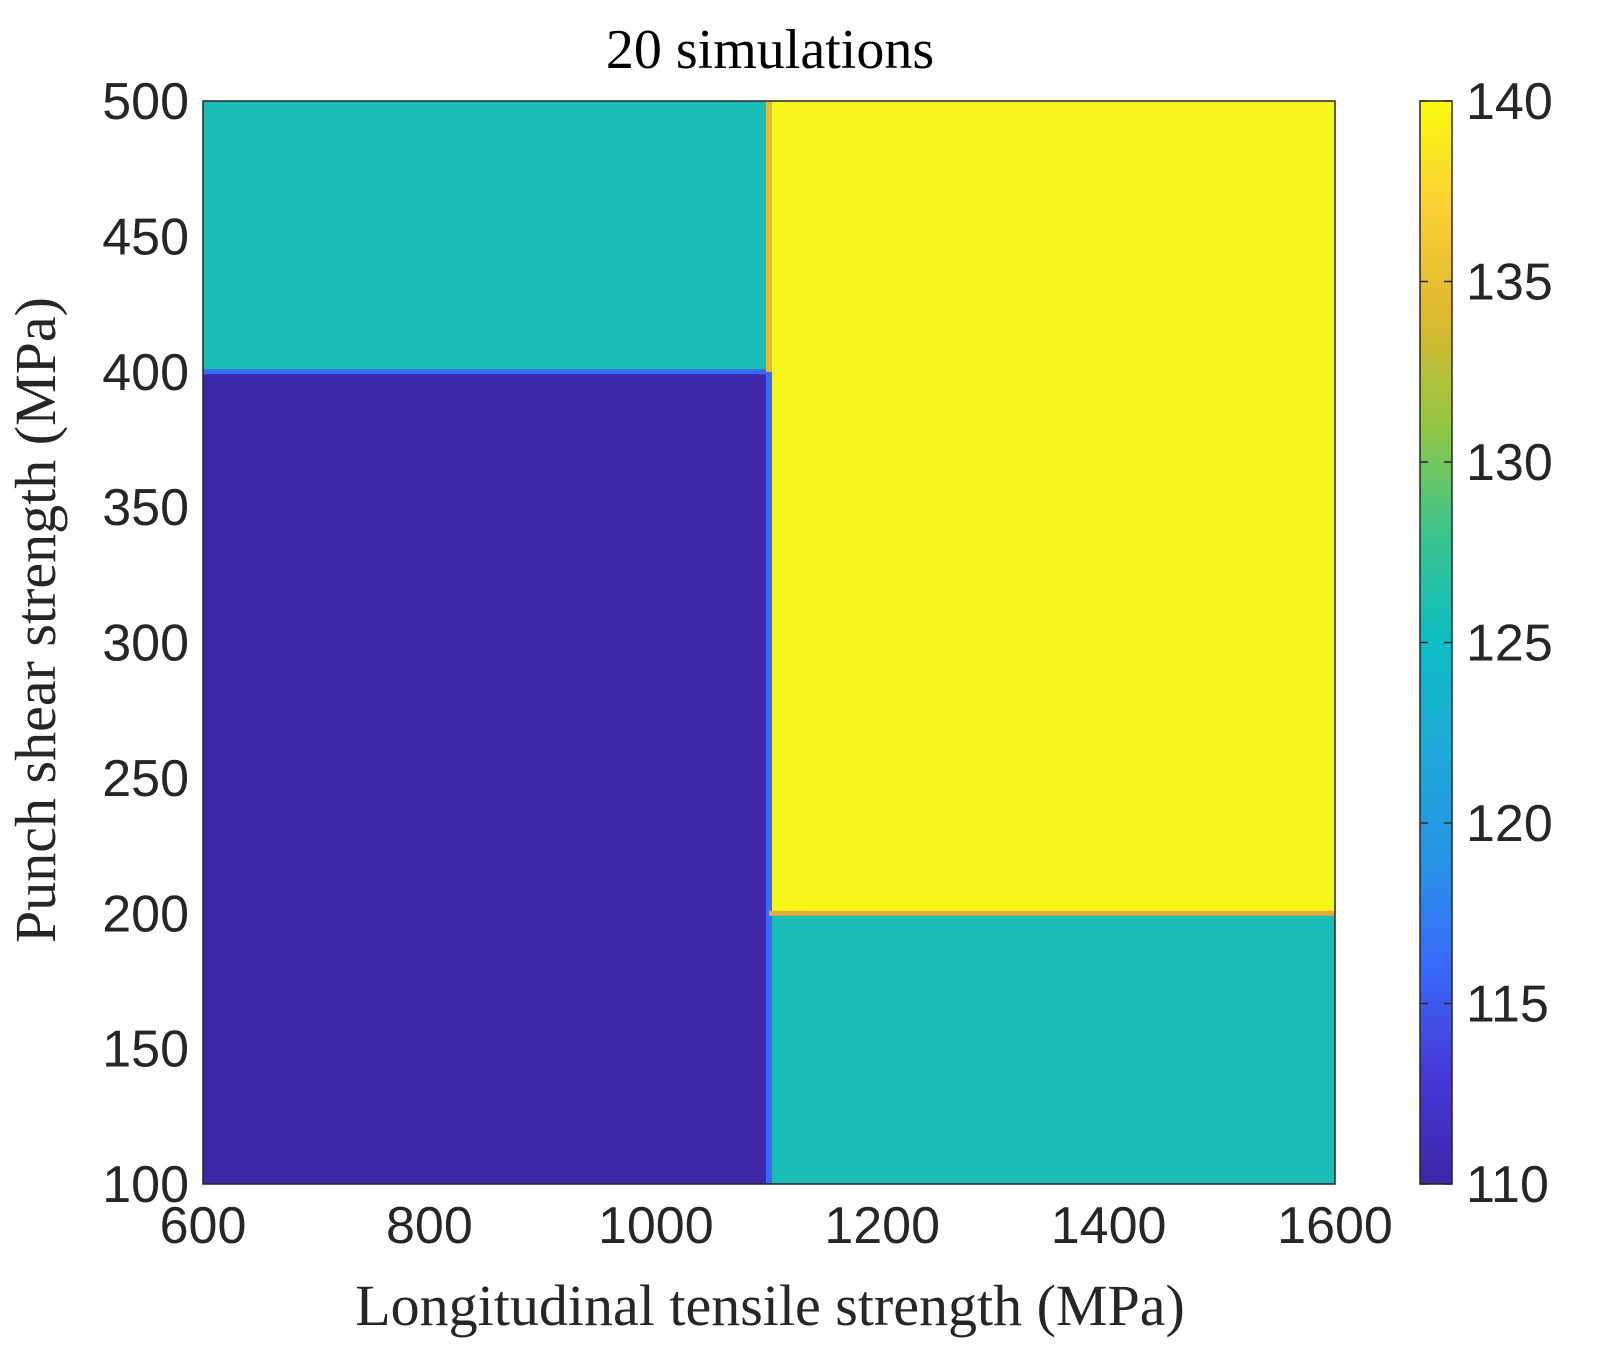 This screenshot has height=1346, width=1622. Describe the element at coordinates (770, 50) in the screenshot. I see `chart-title: 20 simulations` at that location.